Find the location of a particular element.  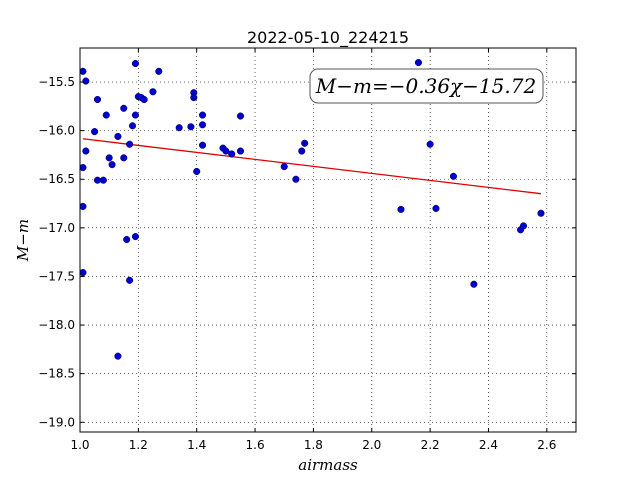

y-tick-label: −18.0 is located at coordinates (56, 325).